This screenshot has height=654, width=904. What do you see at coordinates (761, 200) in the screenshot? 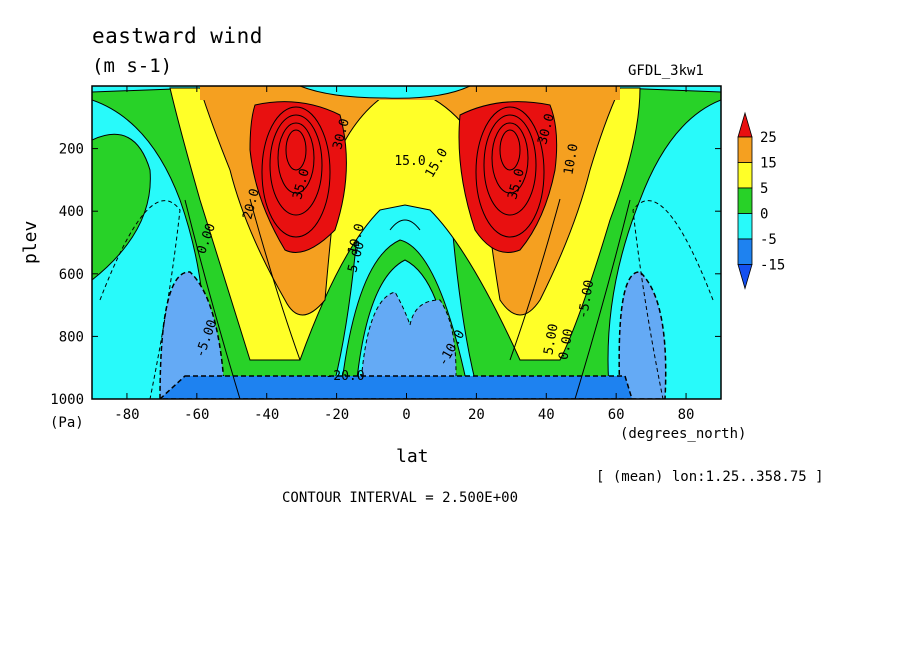
I see `colorbar: 25 15 5 0 -5 -15` at bounding box center [761, 200].